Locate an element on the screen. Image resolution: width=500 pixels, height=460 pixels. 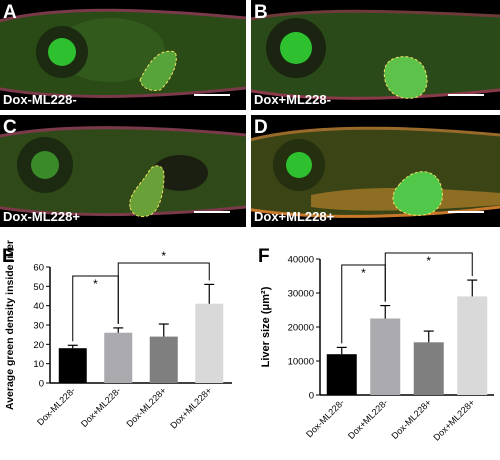
y-tick-label: 40 is located at coordinates (38, 306).